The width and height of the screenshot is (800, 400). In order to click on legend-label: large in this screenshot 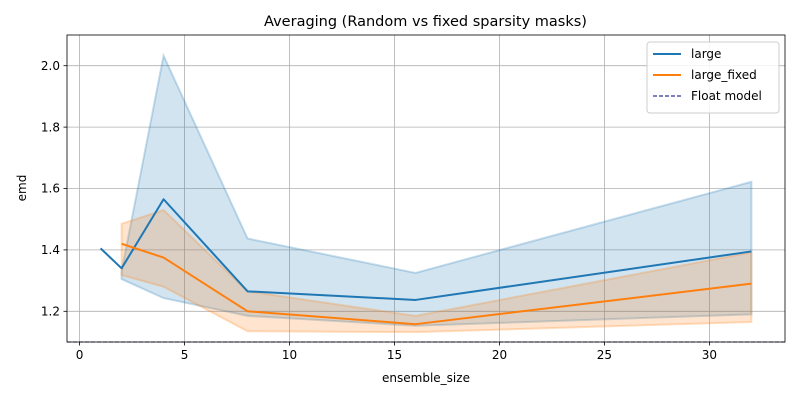, I will do `click(706, 54)`.